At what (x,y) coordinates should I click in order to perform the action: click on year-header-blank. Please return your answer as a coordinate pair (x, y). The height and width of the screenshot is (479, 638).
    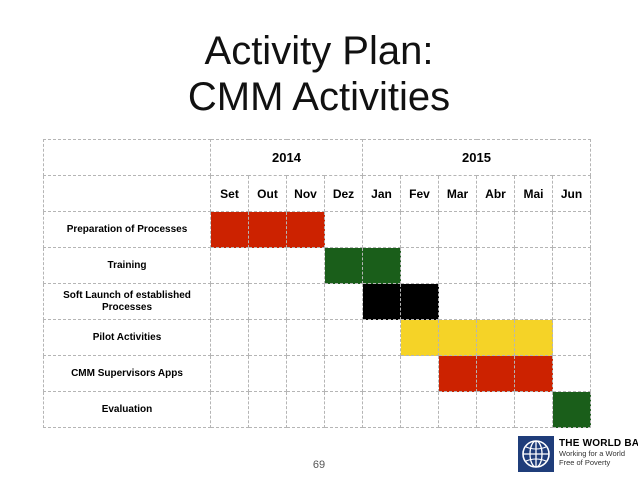
    Looking at the image, I should click on (127, 157).